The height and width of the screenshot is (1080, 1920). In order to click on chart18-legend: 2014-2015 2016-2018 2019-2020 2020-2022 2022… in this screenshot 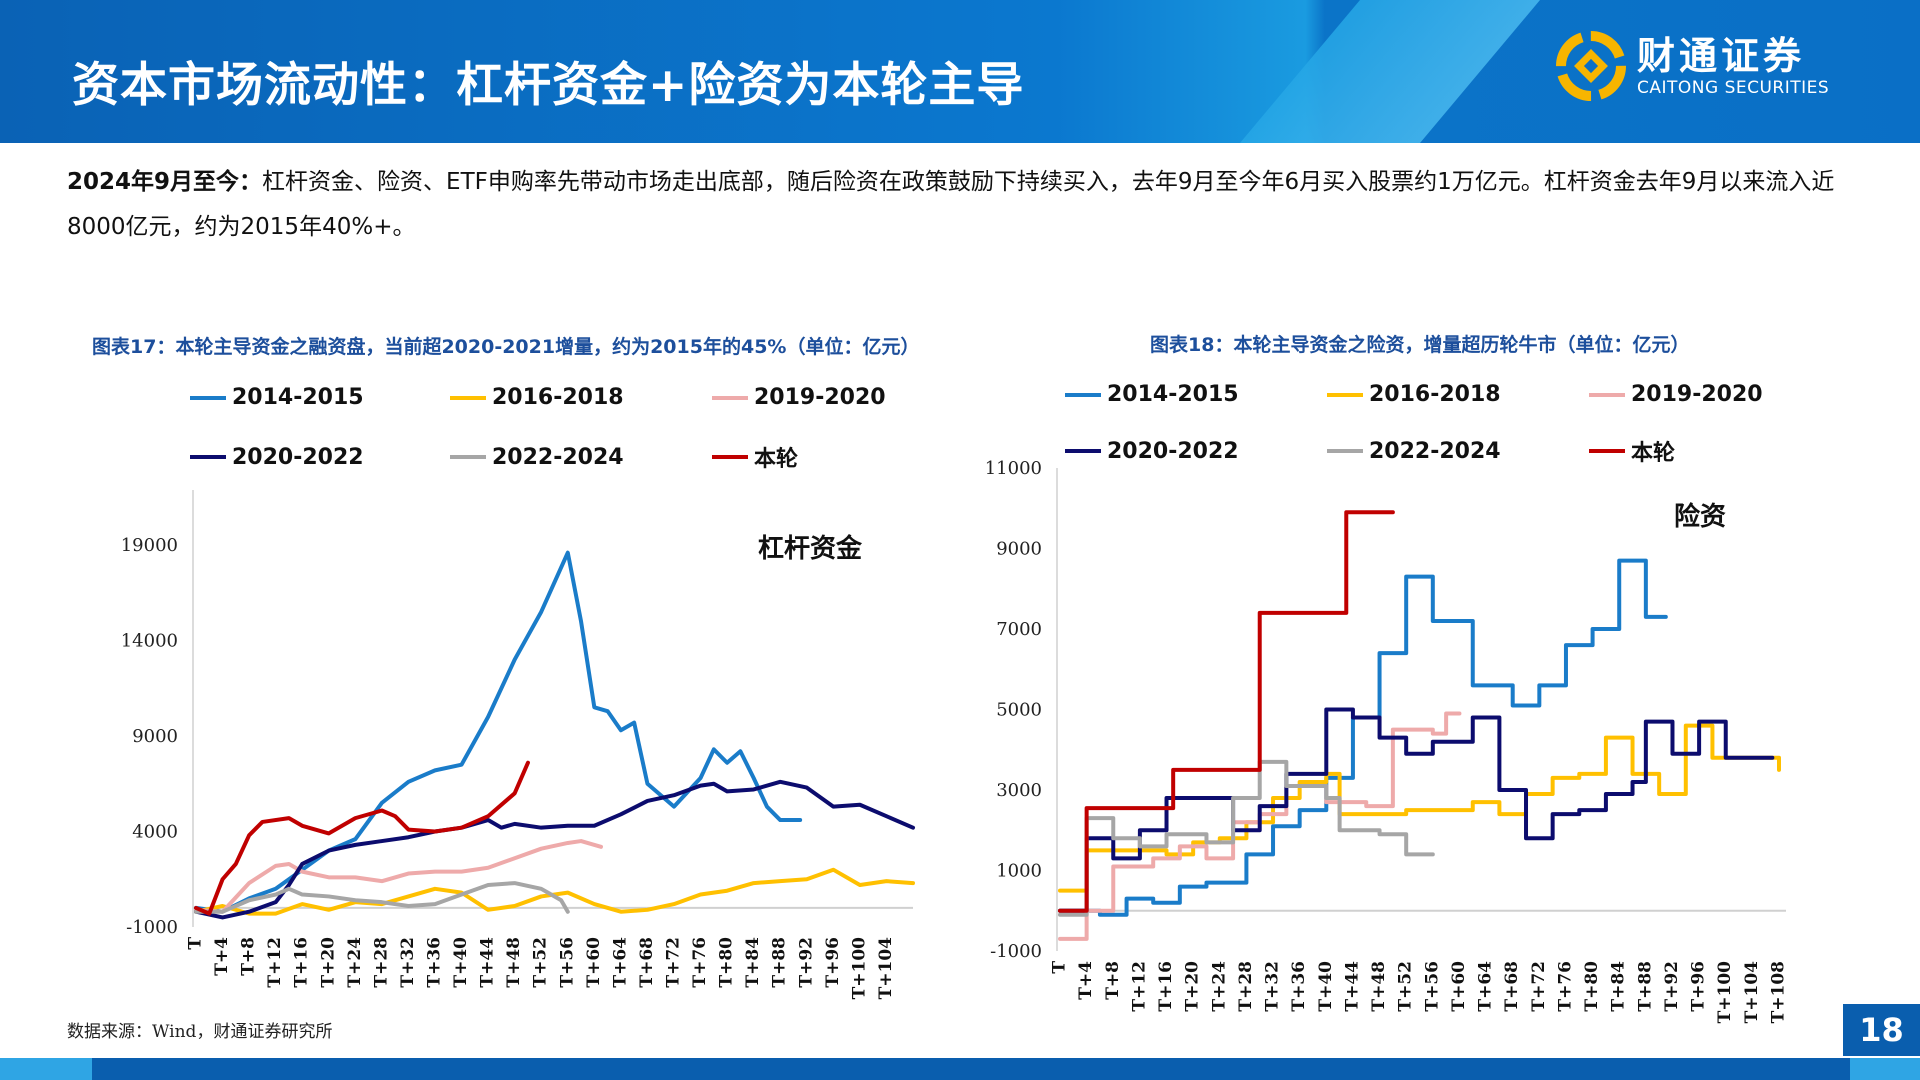, I will do `click(1427, 424)`.